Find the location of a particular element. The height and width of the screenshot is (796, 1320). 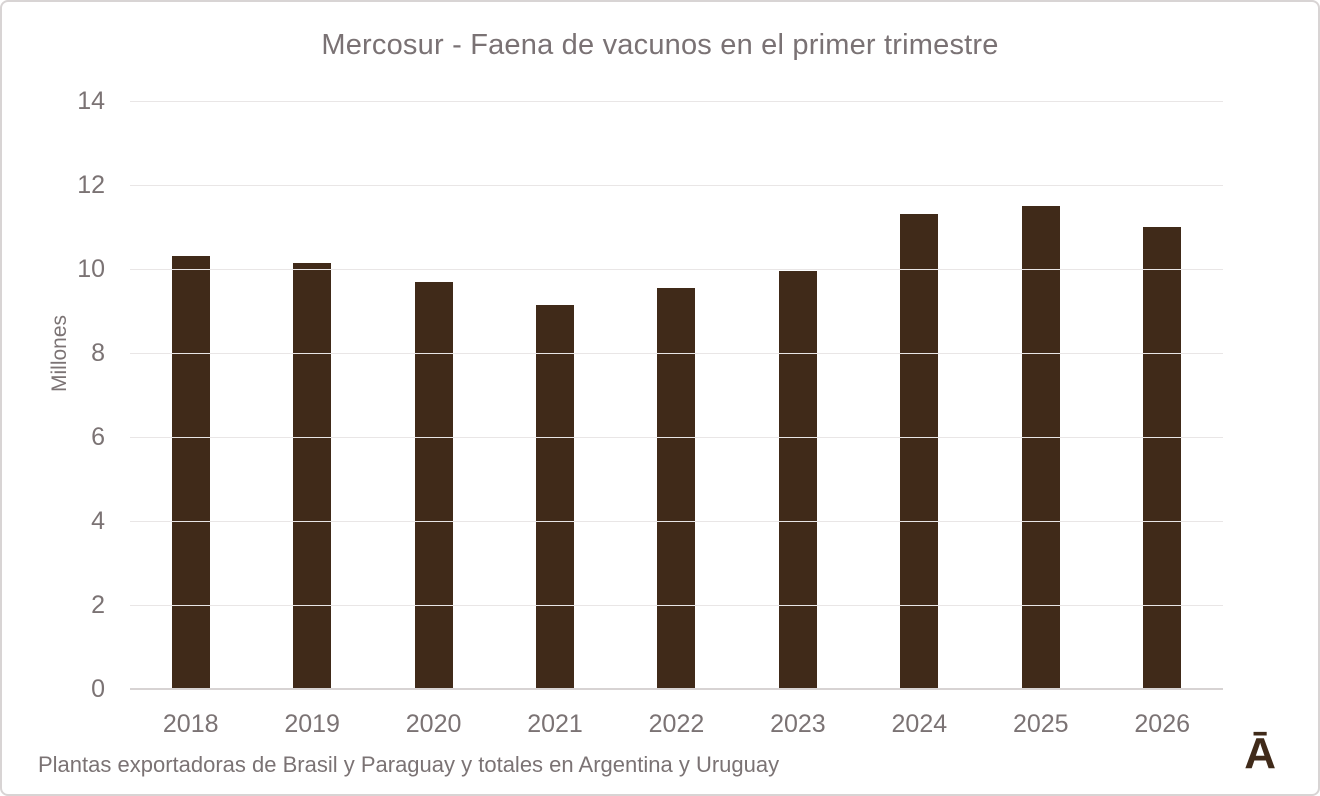

y-tick-label: 0 is located at coordinates (98, 689).